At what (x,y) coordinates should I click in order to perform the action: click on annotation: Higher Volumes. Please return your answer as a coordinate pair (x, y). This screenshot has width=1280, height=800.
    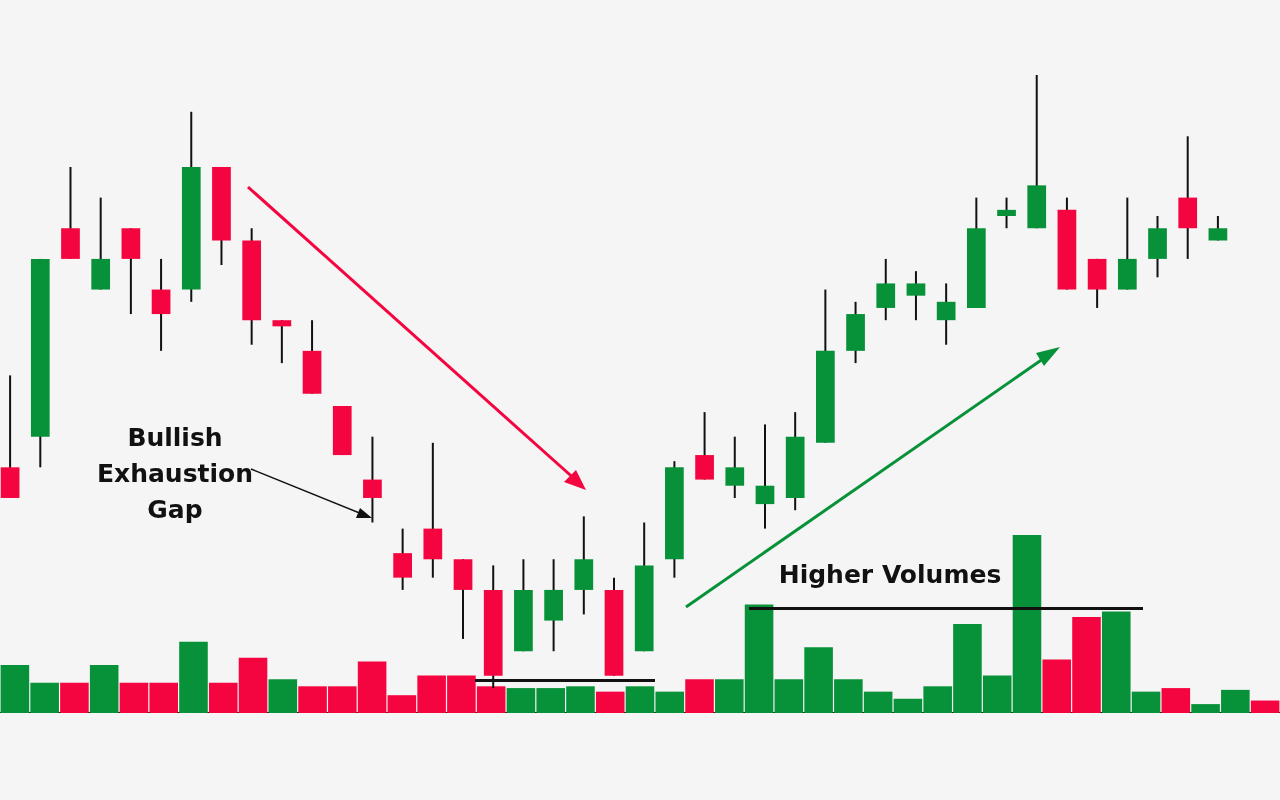
    Looking at the image, I should click on (890, 575).